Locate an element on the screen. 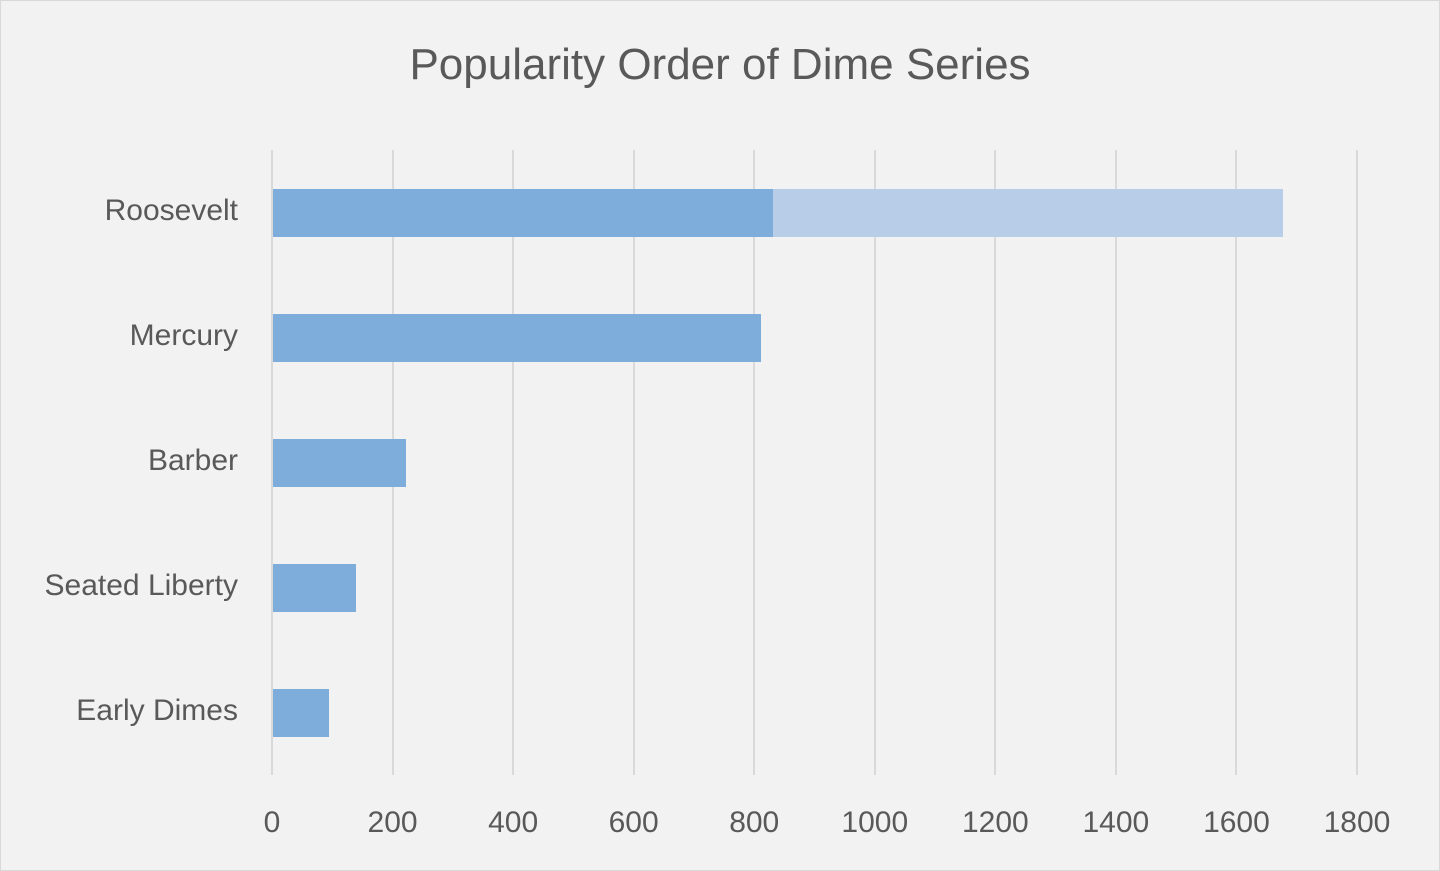  x-tick-label: 400 is located at coordinates (513, 822).